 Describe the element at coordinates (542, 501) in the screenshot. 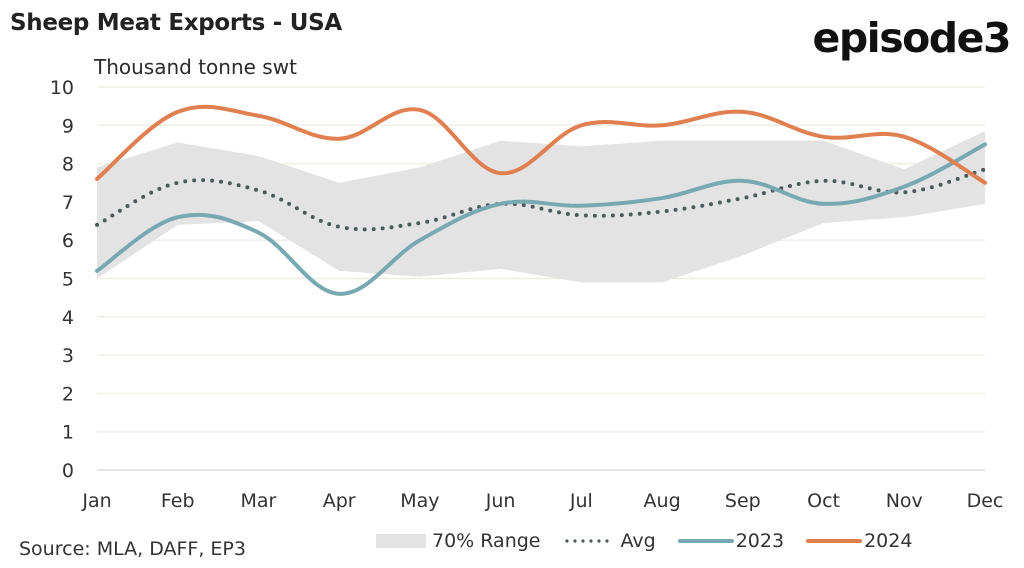

I see `x-axis-ticks: Jan Feb Mar Apr May Jun Jul Aug Sep Oct Nov Dec` at that location.